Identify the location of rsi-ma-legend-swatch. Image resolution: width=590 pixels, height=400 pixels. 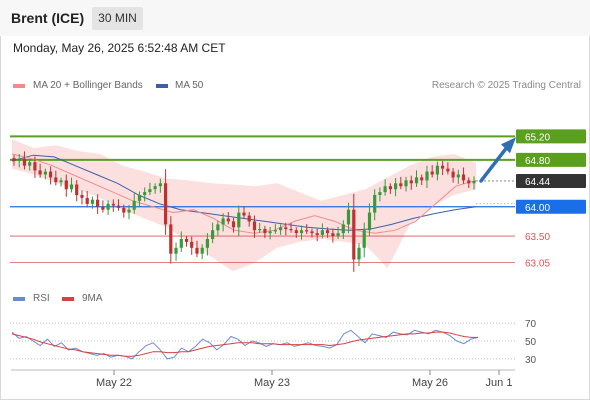
(68, 299).